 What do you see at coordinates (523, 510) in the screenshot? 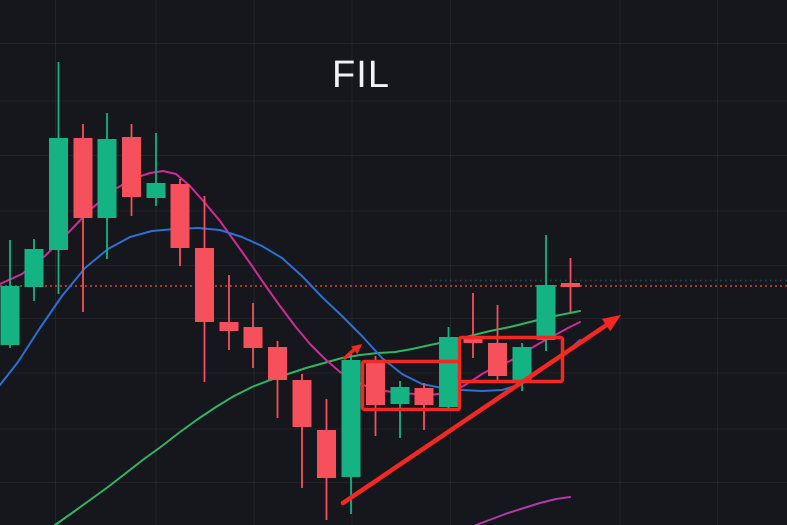
I see `purple-line` at bounding box center [523, 510].